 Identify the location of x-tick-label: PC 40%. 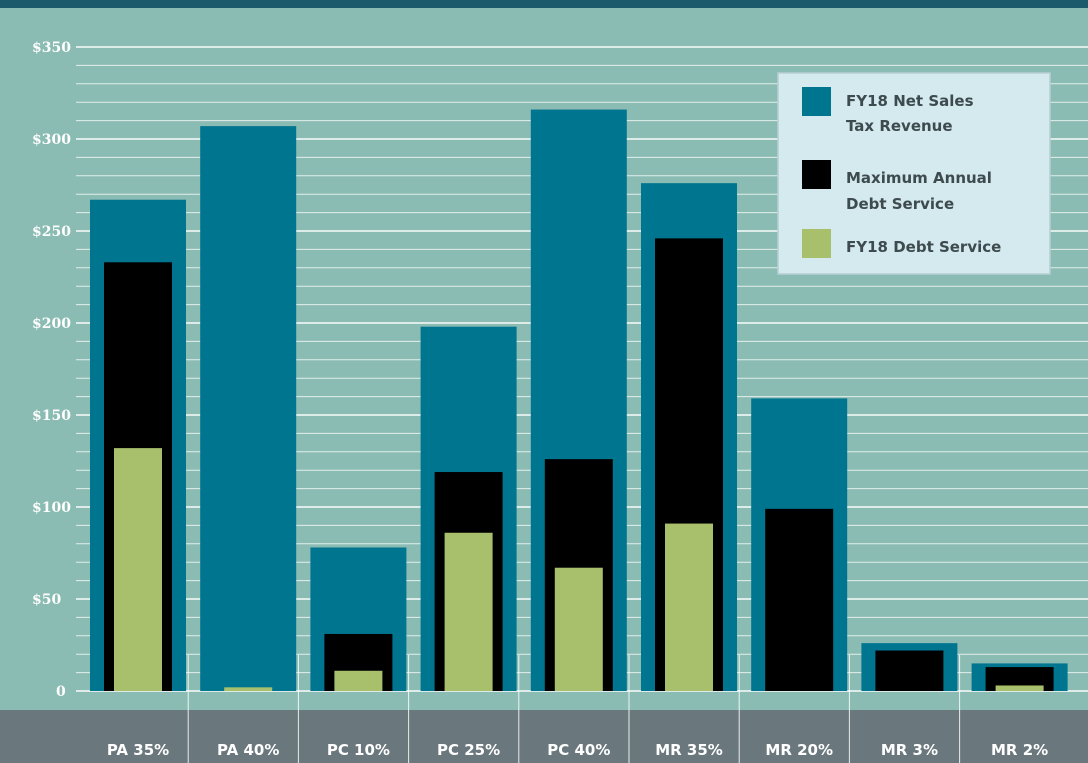
(578, 750).